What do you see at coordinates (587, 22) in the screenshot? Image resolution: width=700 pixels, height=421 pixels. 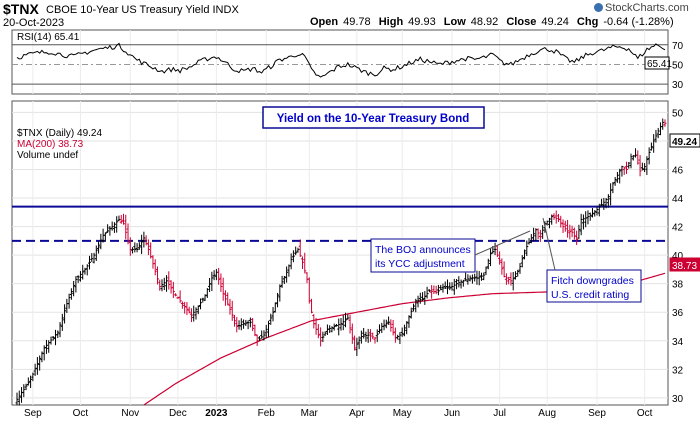 I see `chg-label: Chg` at bounding box center [587, 22].